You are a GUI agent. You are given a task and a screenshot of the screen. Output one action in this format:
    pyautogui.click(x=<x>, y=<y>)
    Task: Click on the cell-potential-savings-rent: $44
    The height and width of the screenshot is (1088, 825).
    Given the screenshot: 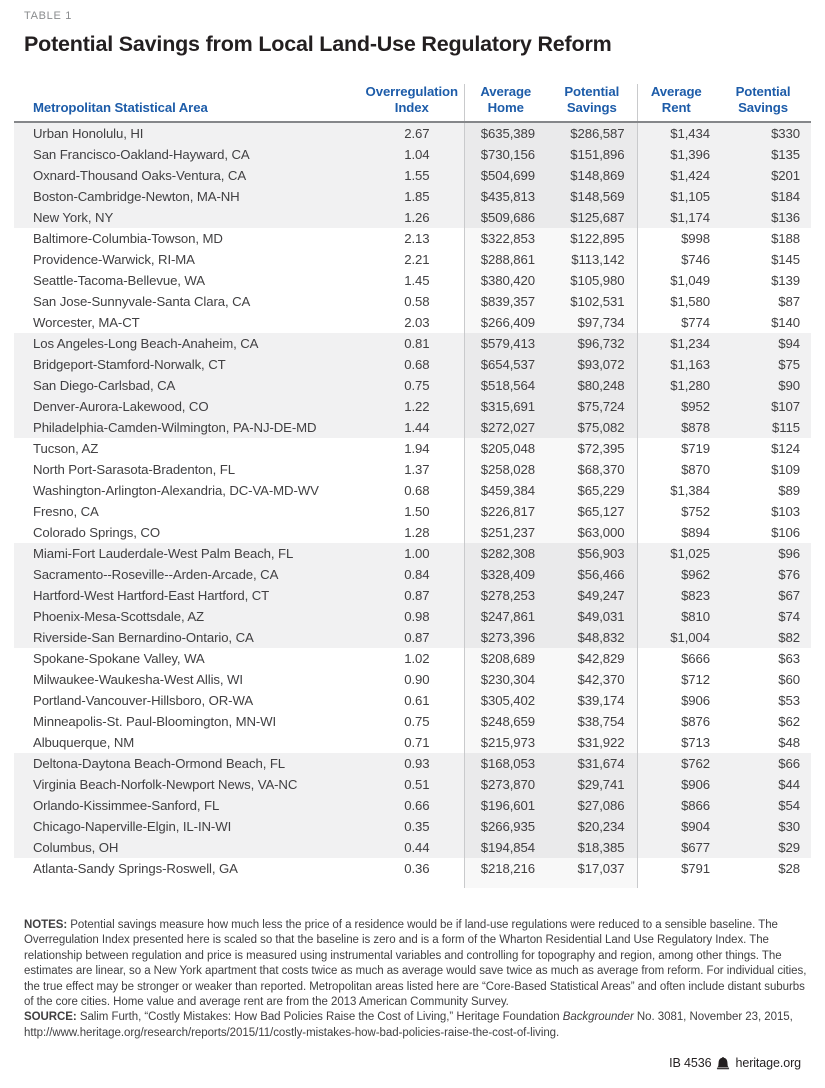 What is the action you would take?
    pyautogui.click(x=789, y=784)
    